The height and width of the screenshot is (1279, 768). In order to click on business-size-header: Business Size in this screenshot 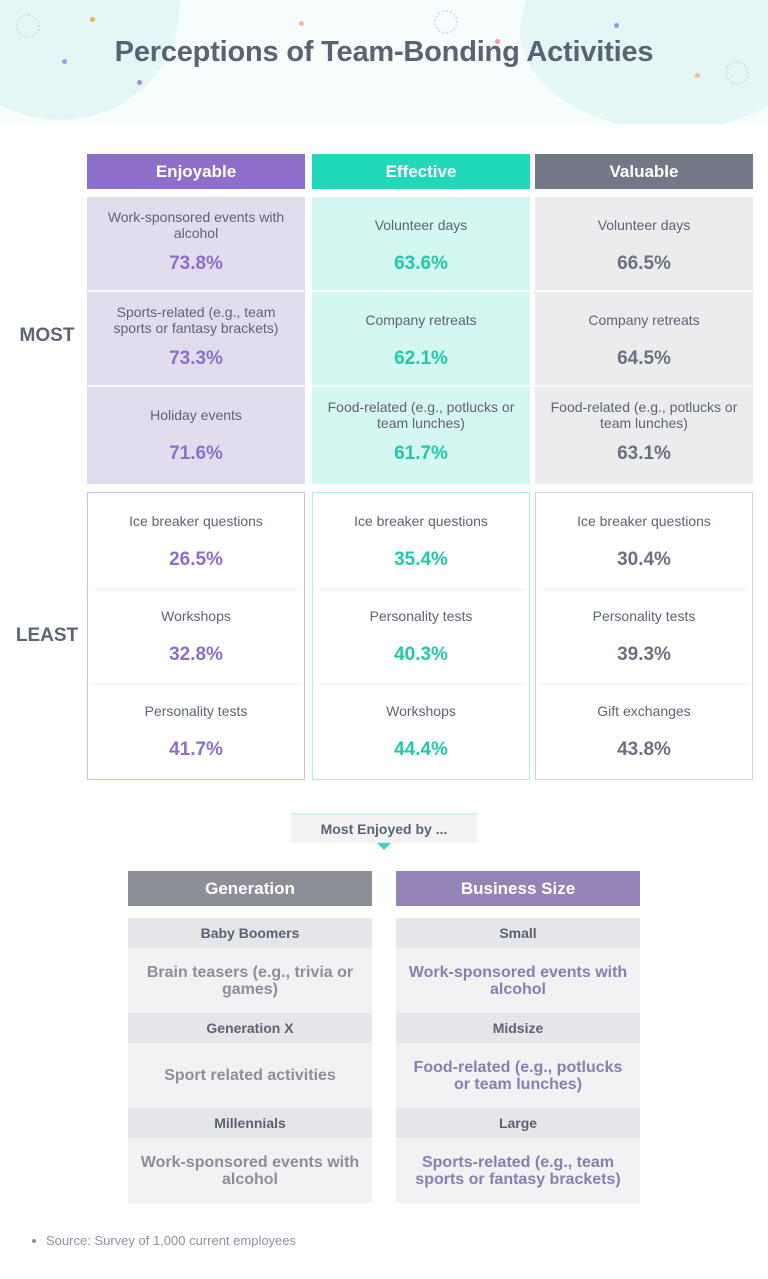, I will do `click(518, 888)`.